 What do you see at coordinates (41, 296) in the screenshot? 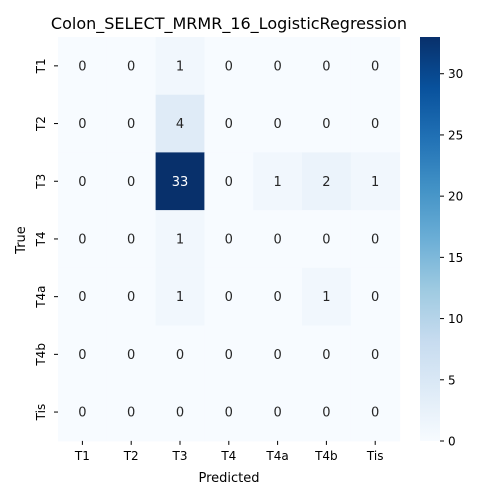
I see `y-tick-label: T4a` at bounding box center [41, 296].